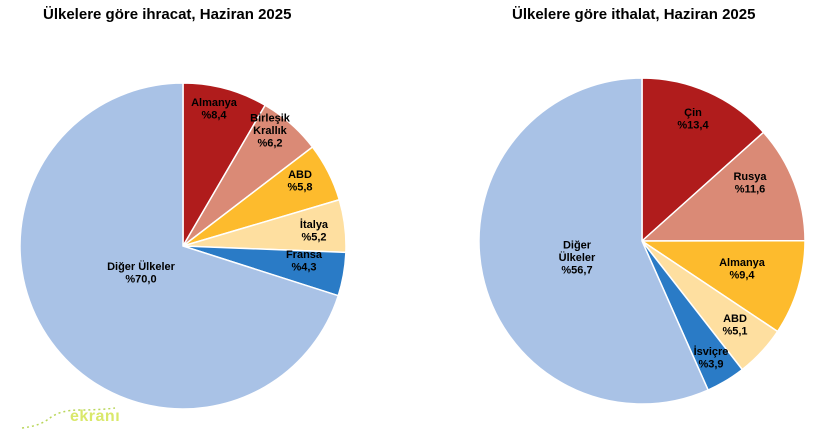  Describe the element at coordinates (141, 273) in the screenshot. I see `export-slice-label-5: Diğer Ülkeler %70,0` at that location.